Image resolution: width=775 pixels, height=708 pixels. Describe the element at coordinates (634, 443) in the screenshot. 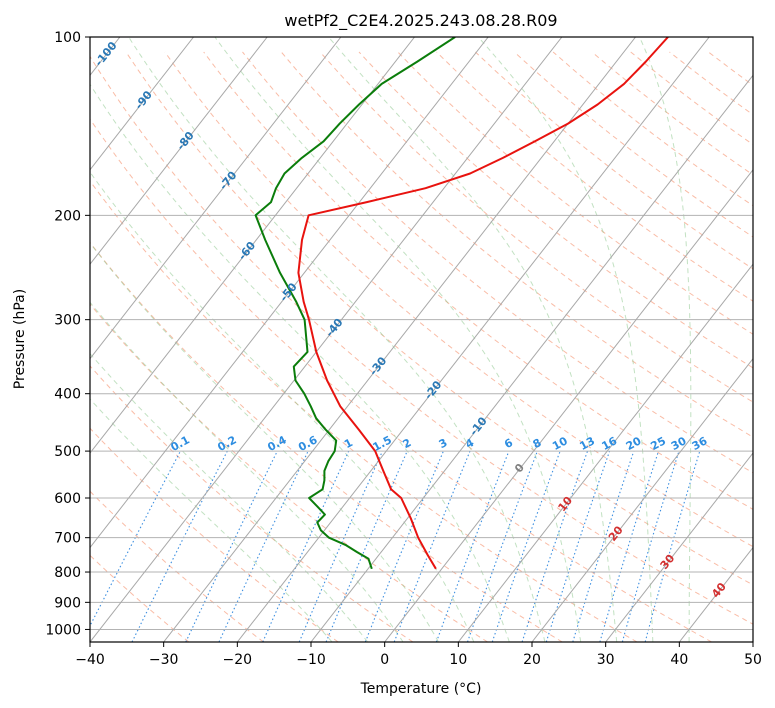

I see `mixing-ratio-label: 20` at that location.